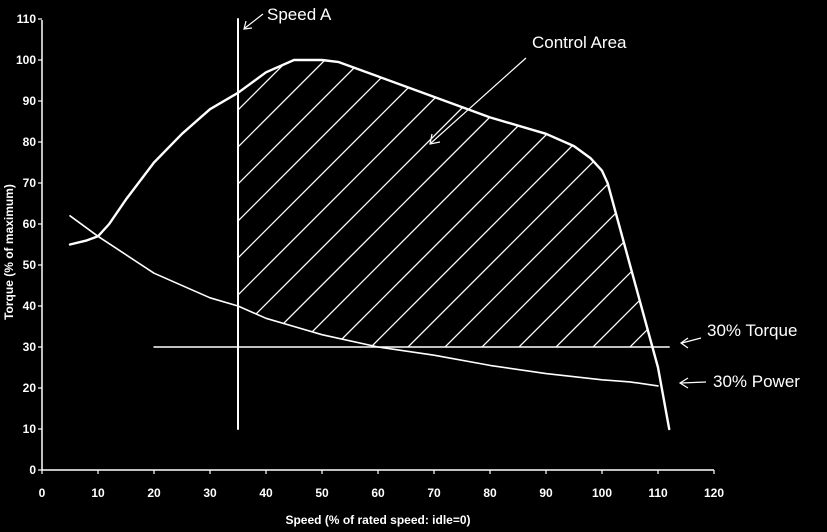  What do you see at coordinates (30, 429) in the screenshot?
I see `y-tick-label: 10` at bounding box center [30, 429].